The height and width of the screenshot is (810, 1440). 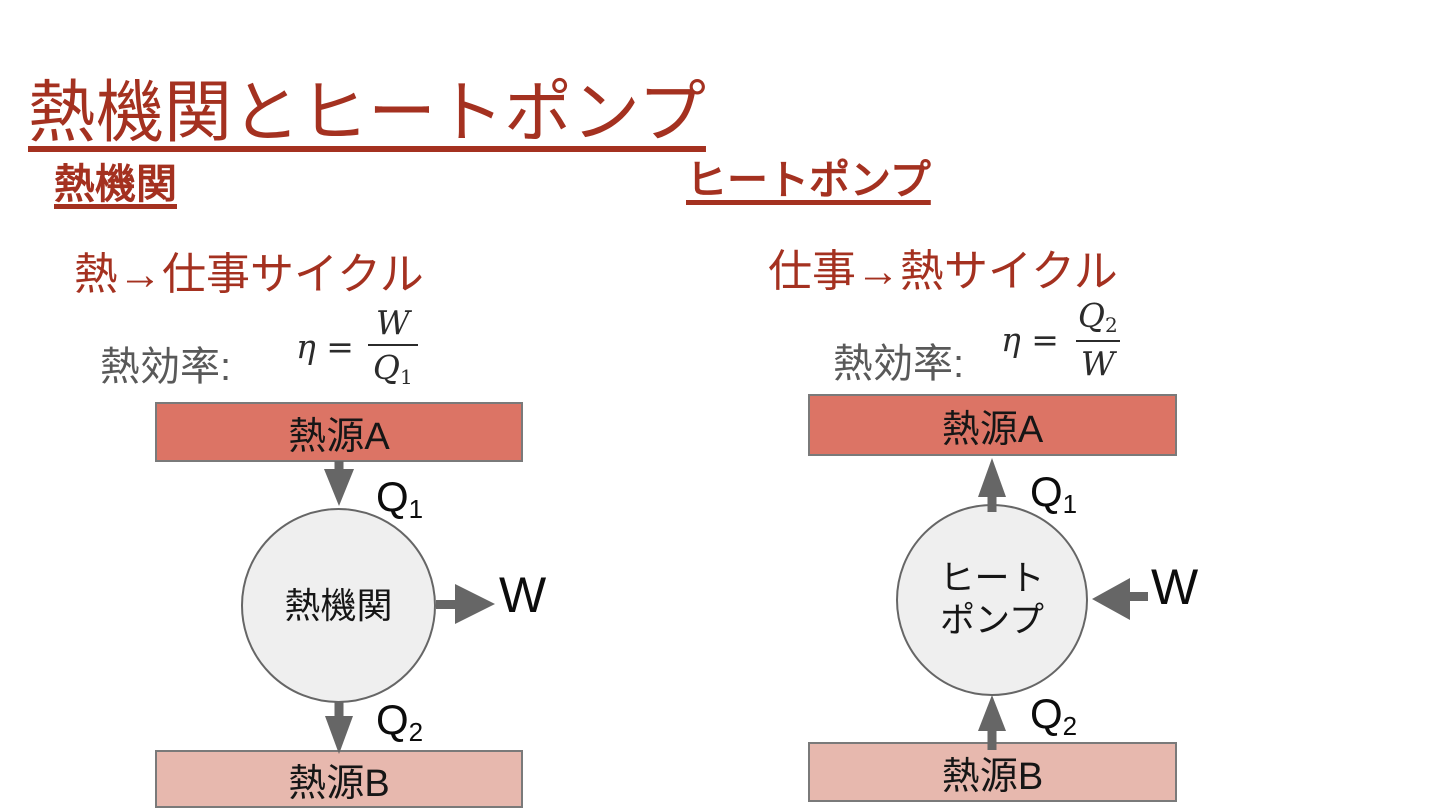 I want to click on heat-pump-circle: ヒート ポンプ, so click(x=992, y=600).